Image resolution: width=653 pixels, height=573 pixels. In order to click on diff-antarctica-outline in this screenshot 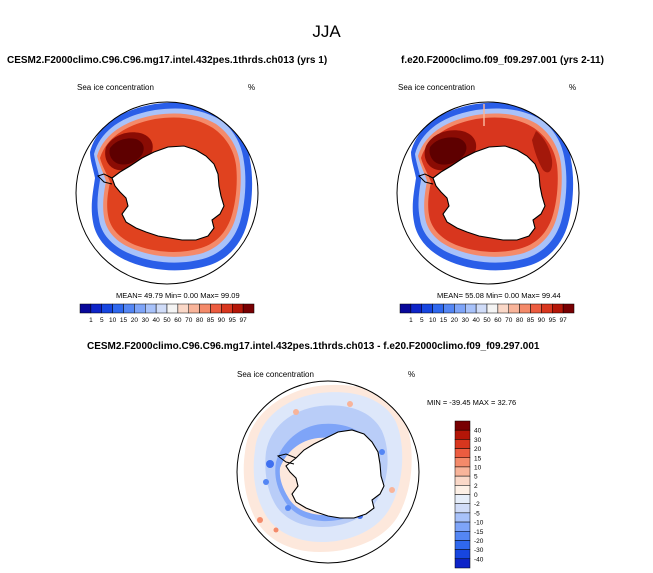, I will do `click(335, 474)`.